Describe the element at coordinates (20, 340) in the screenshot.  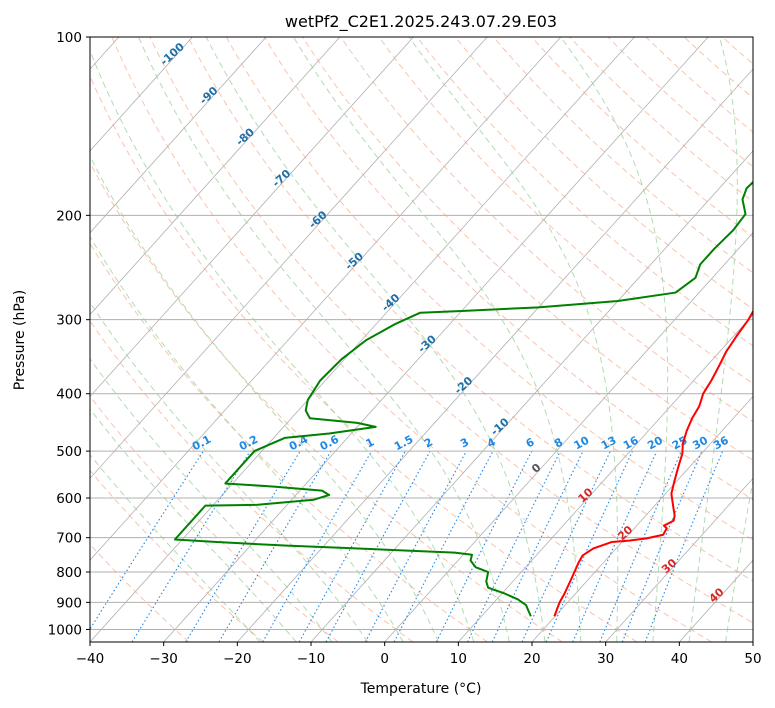
I see `y-axis-label: Pressure (hPa)` at that location.